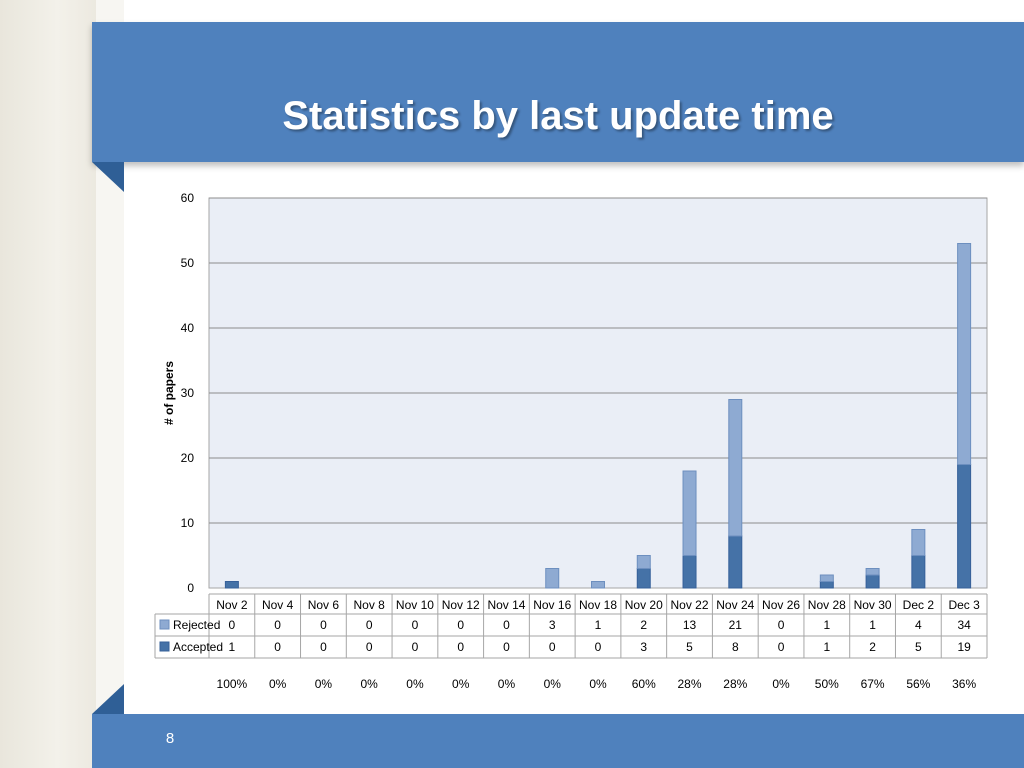 The width and height of the screenshot is (1024, 768). What do you see at coordinates (164, 646) in the screenshot?
I see `legend-swatch-accepted` at bounding box center [164, 646].